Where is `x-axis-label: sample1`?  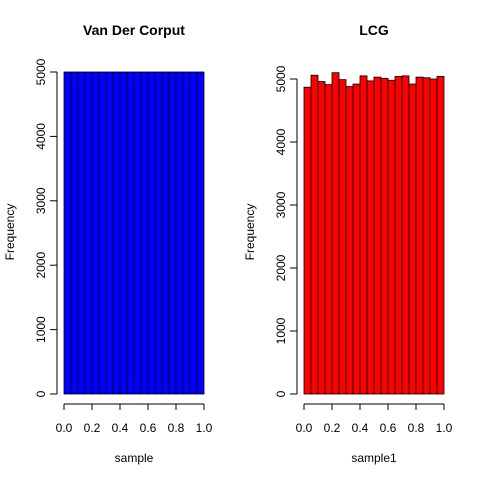 x-axis-label: sample1 is located at coordinates (374, 458).